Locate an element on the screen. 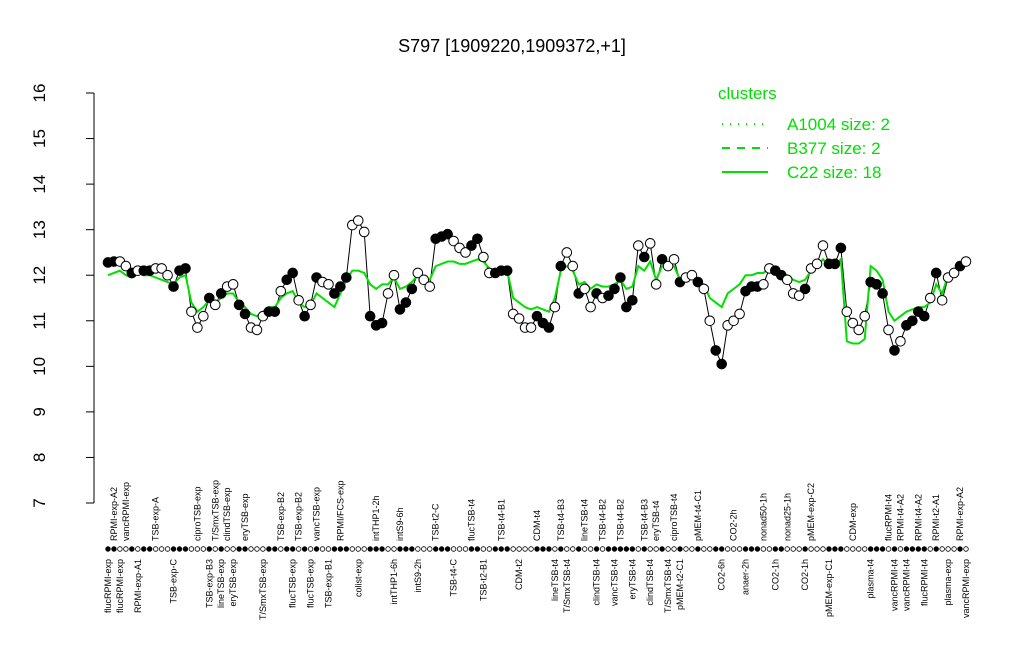 Image resolution: width=1024 pixels, height=645 pixels. x-tick-label: flucTSB-t4 is located at coordinates (471, 520).